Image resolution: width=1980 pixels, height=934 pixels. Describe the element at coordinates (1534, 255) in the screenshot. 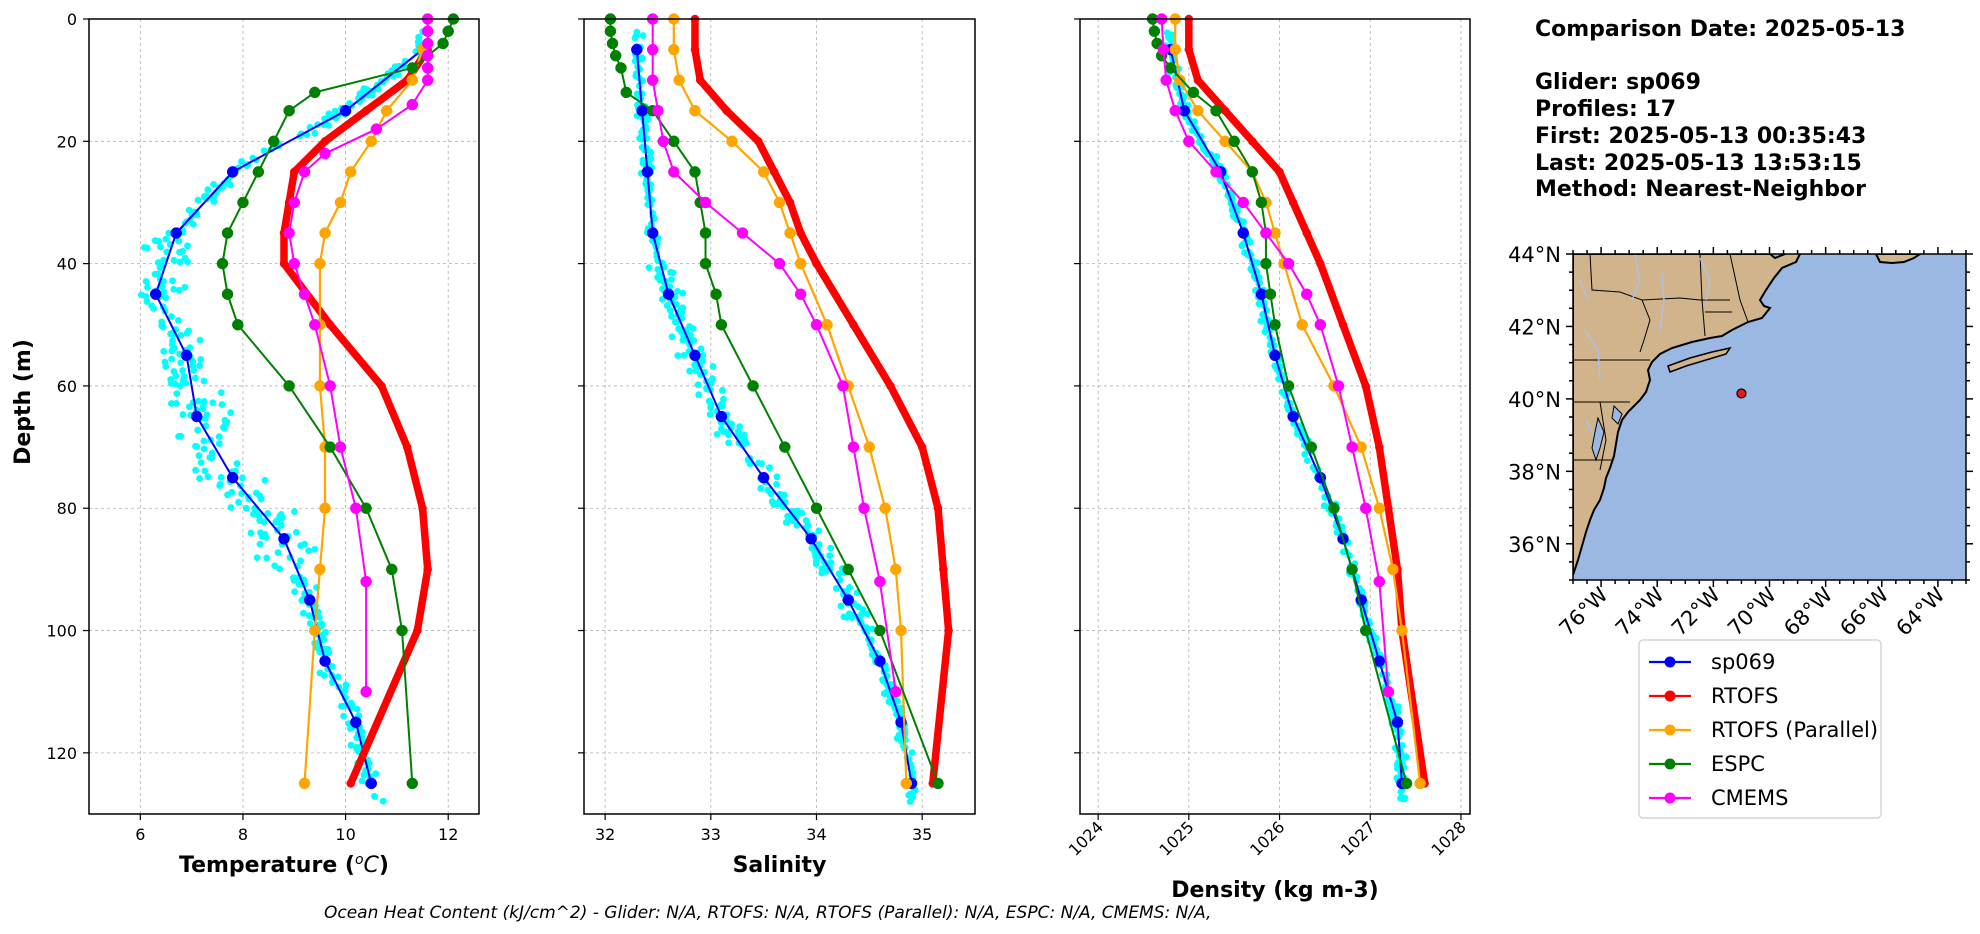

I see `map-lat-label: 44°N` at that location.